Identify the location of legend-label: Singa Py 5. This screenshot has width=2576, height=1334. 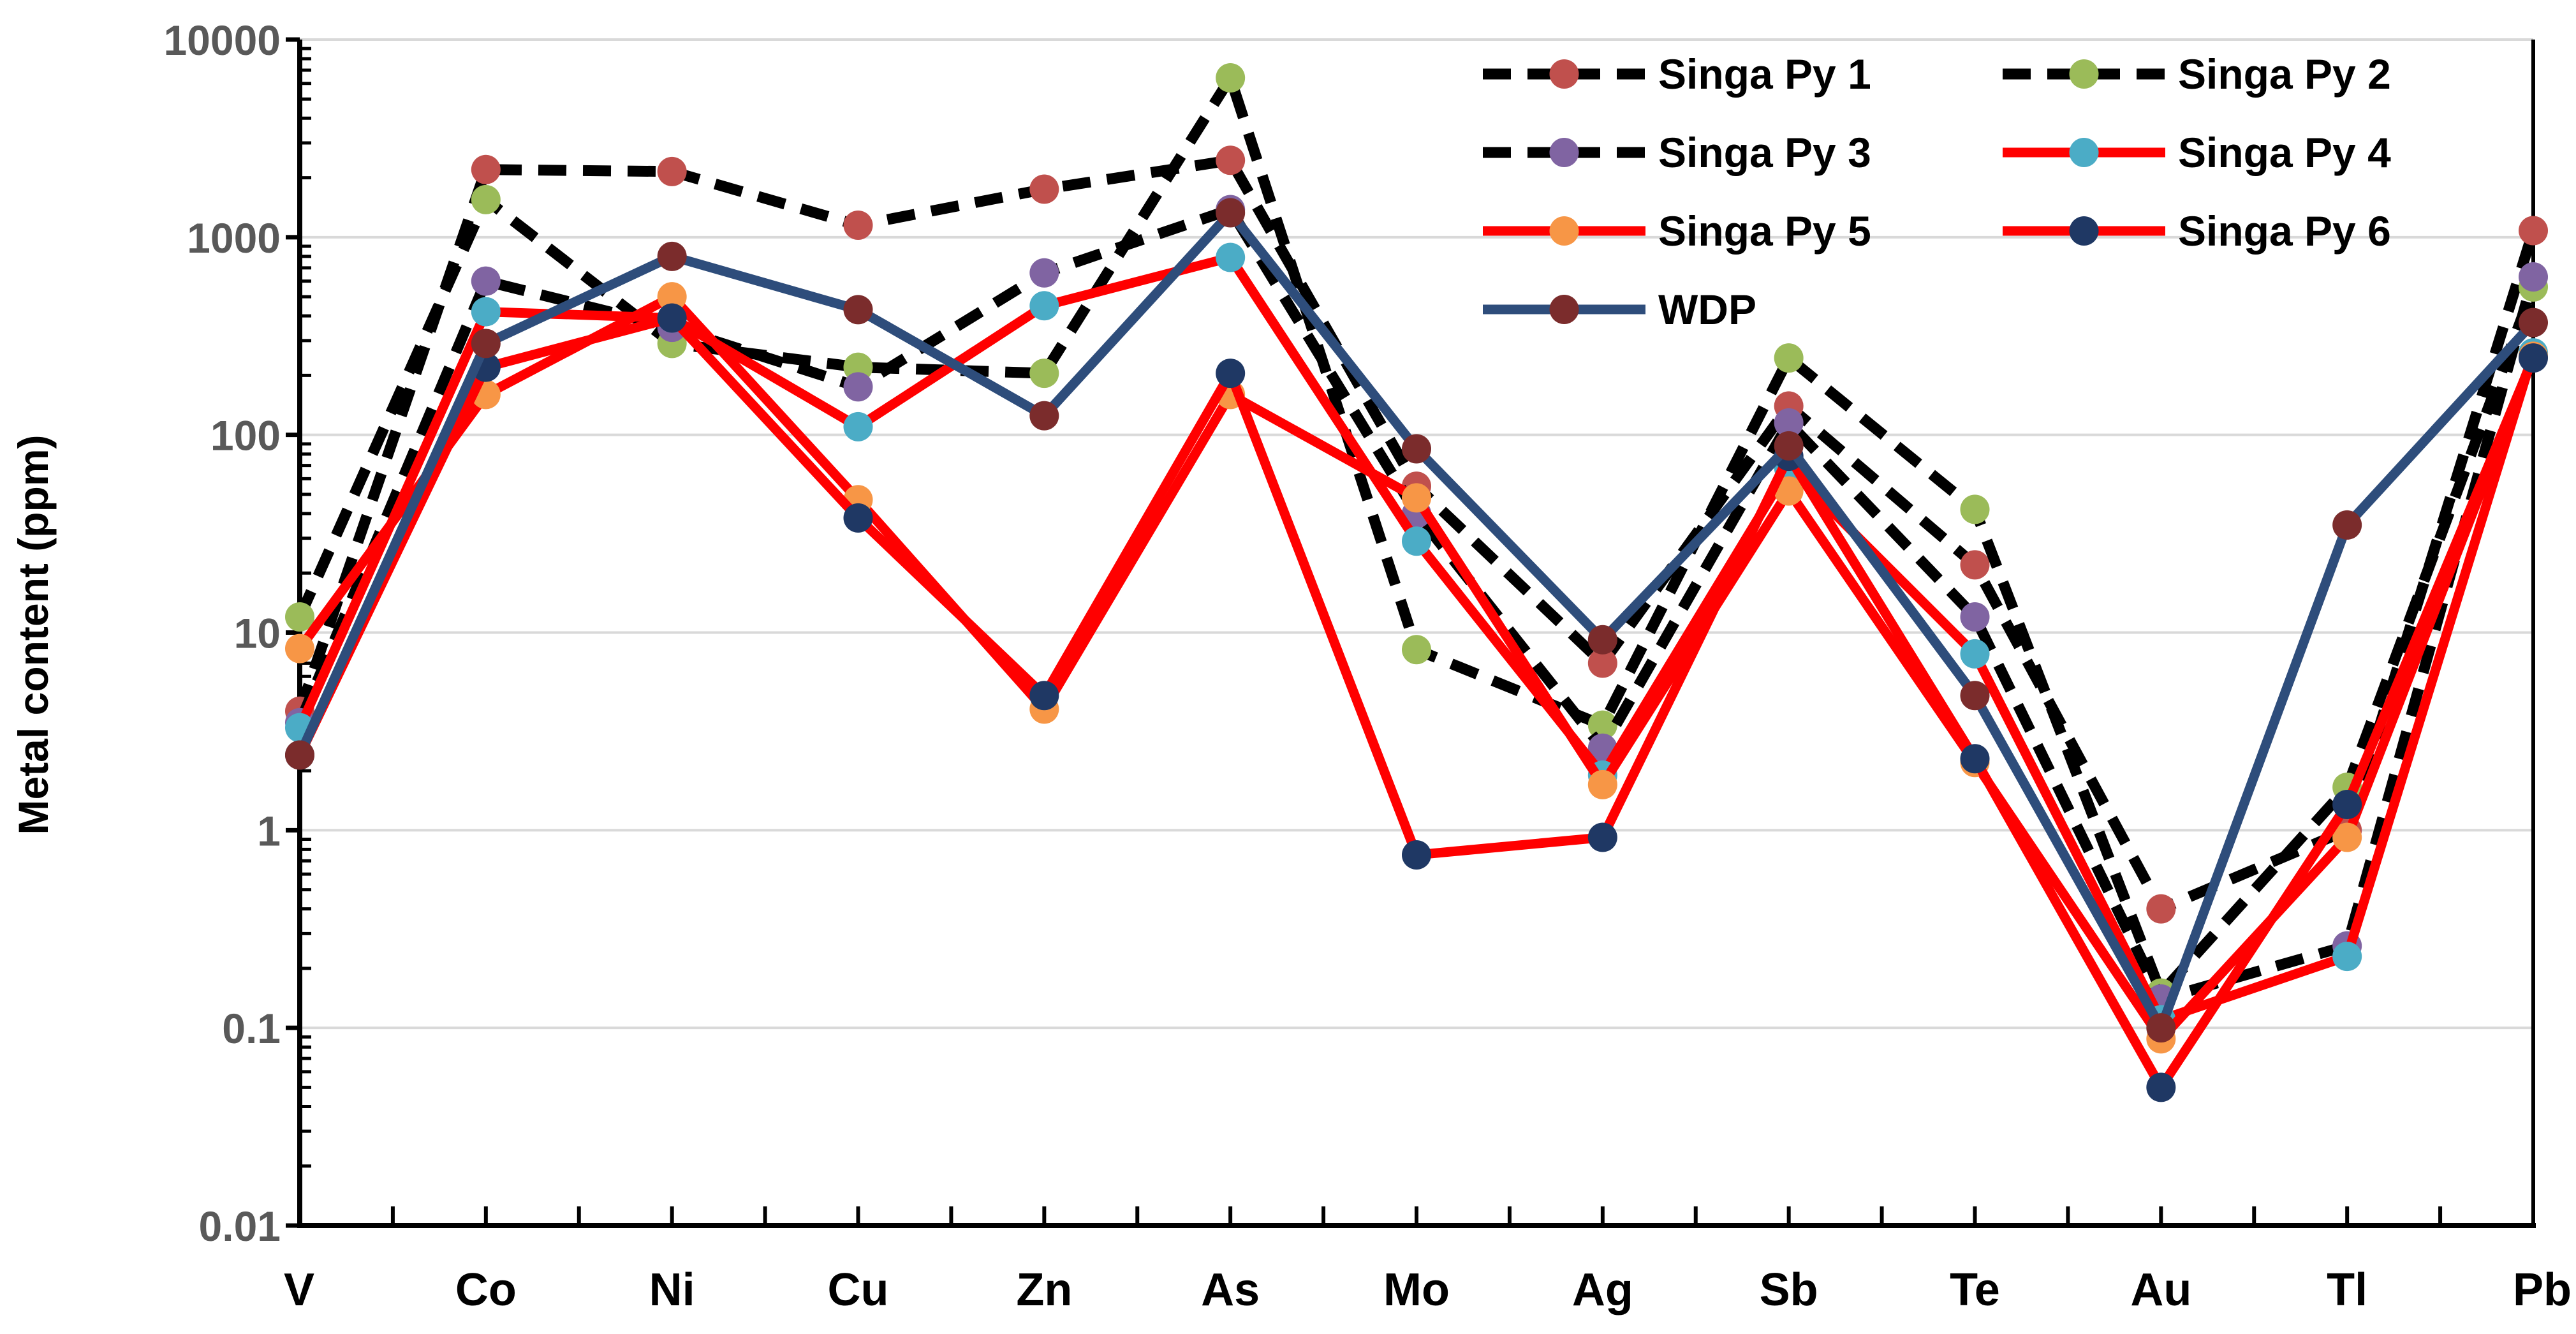
(1764, 231).